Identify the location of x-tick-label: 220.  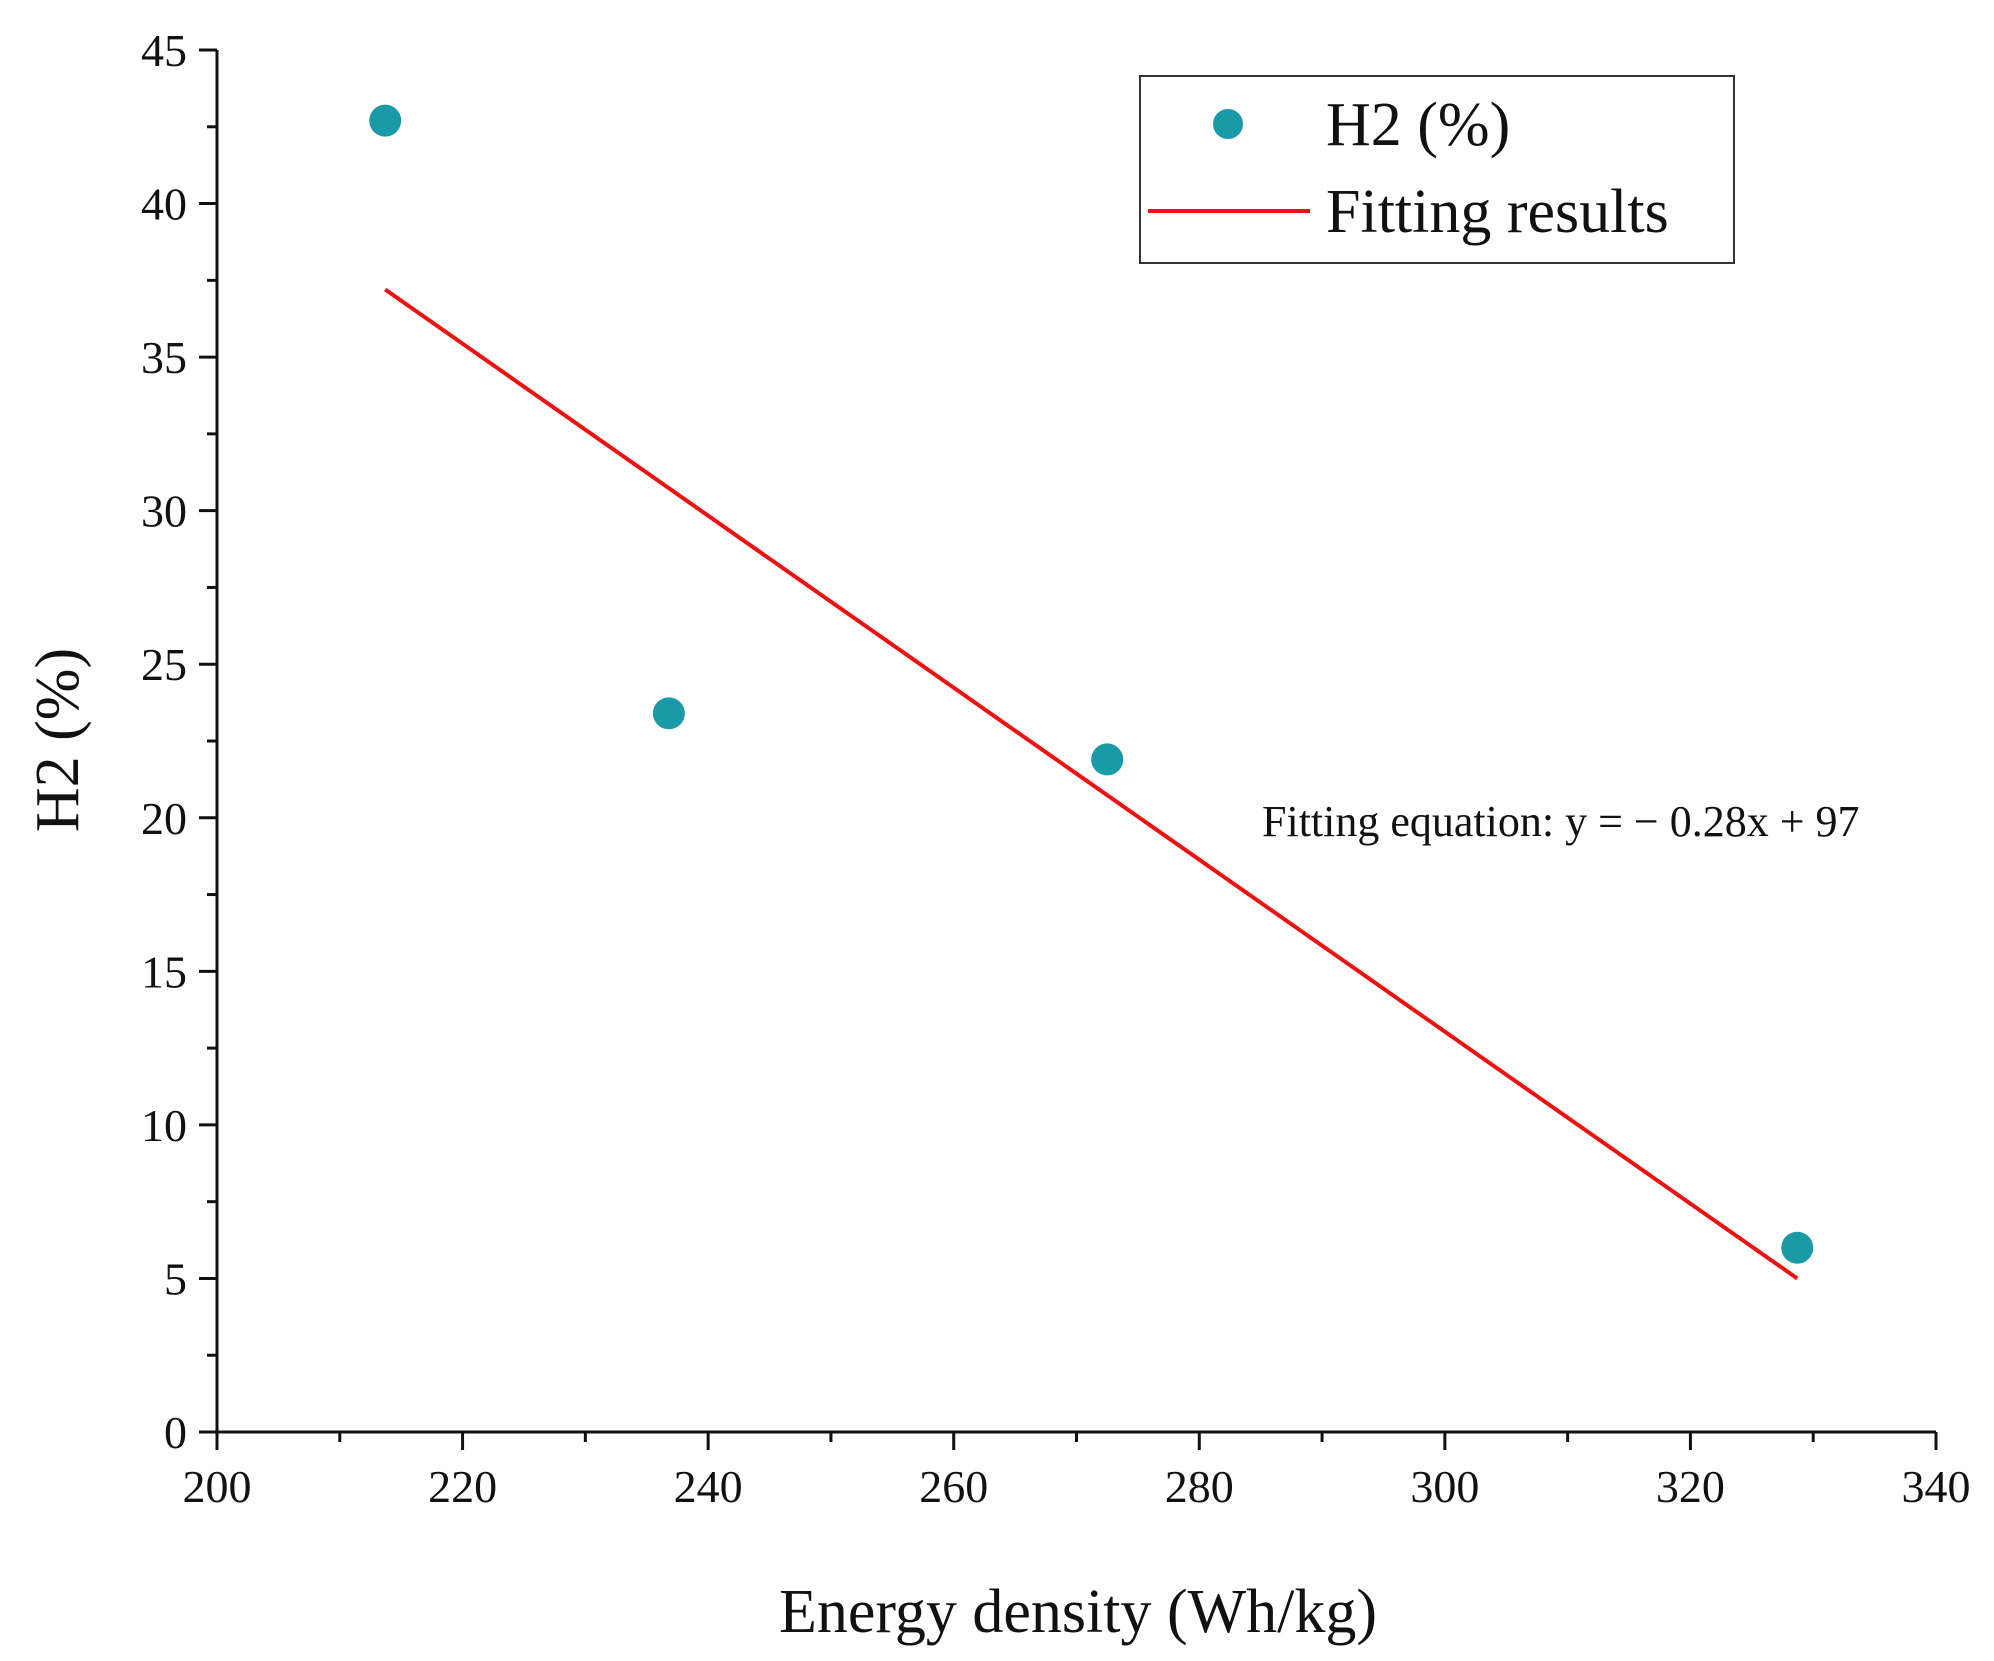
(462, 1486).